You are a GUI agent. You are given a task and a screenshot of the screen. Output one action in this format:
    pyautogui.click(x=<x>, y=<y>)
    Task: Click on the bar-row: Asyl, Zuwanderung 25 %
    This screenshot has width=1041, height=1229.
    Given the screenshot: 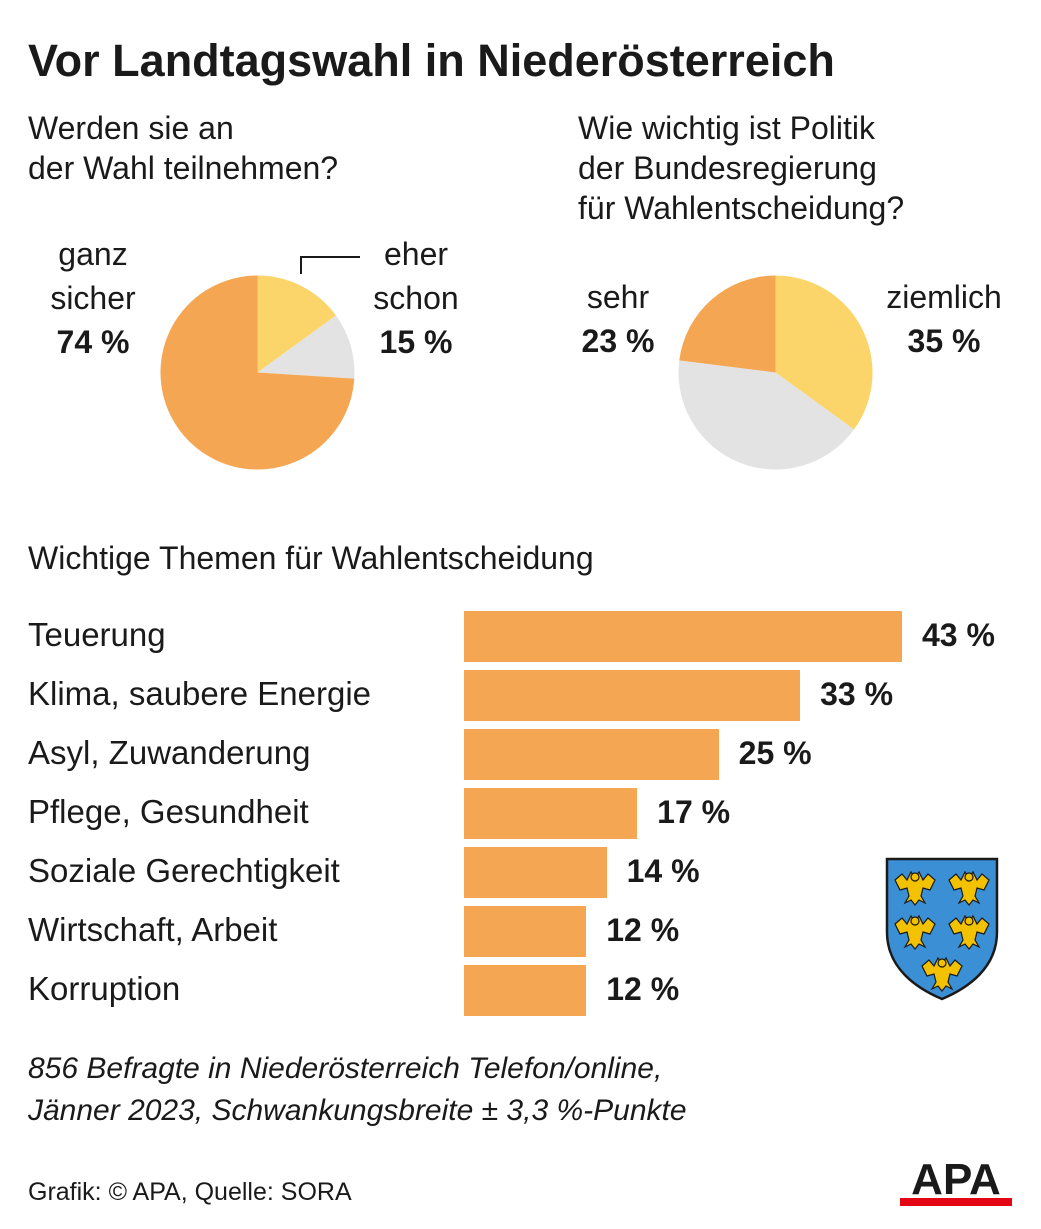 What is the action you would take?
    pyautogui.click(x=520, y=755)
    